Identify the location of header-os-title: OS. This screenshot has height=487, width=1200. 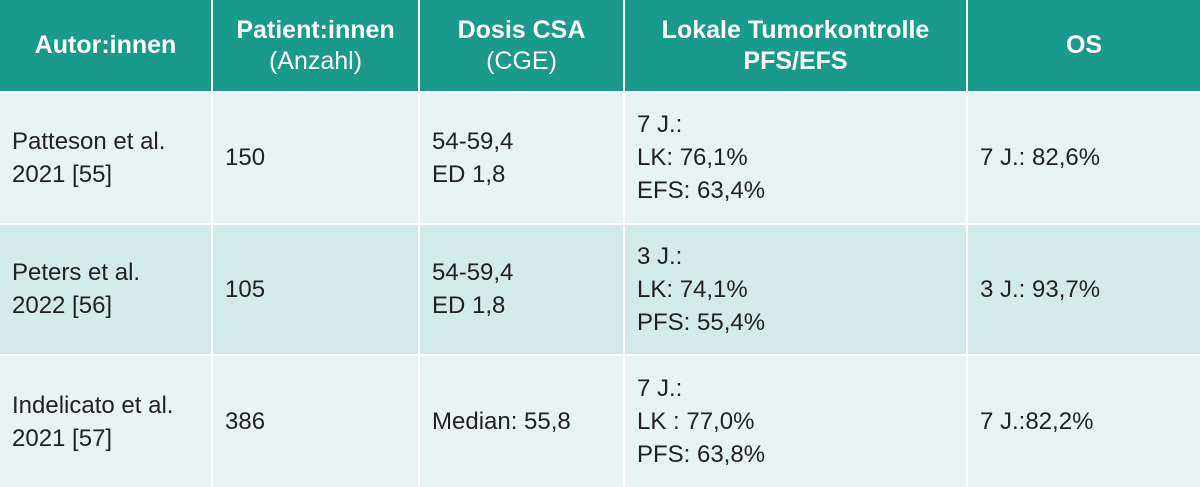
(1084, 45).